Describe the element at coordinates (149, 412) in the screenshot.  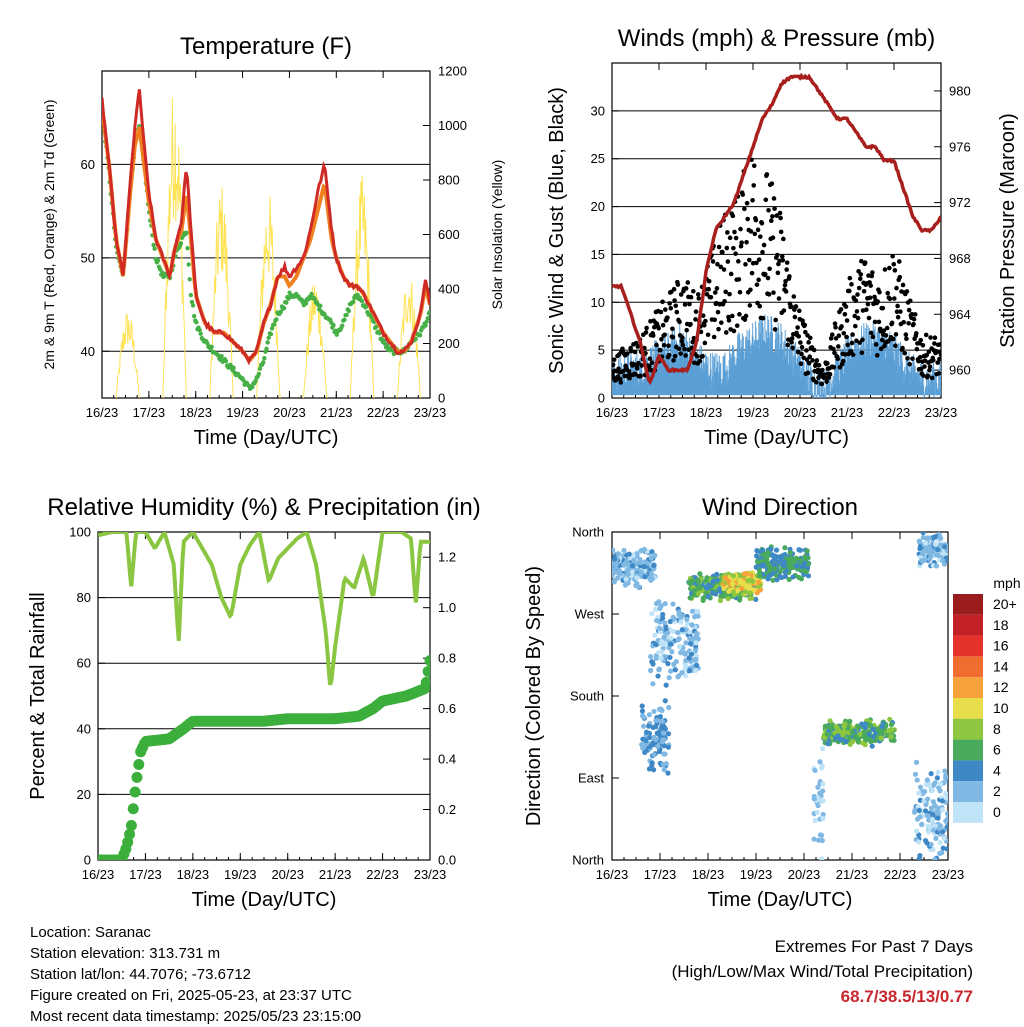
I see `x-tick-label: 17/23` at that location.